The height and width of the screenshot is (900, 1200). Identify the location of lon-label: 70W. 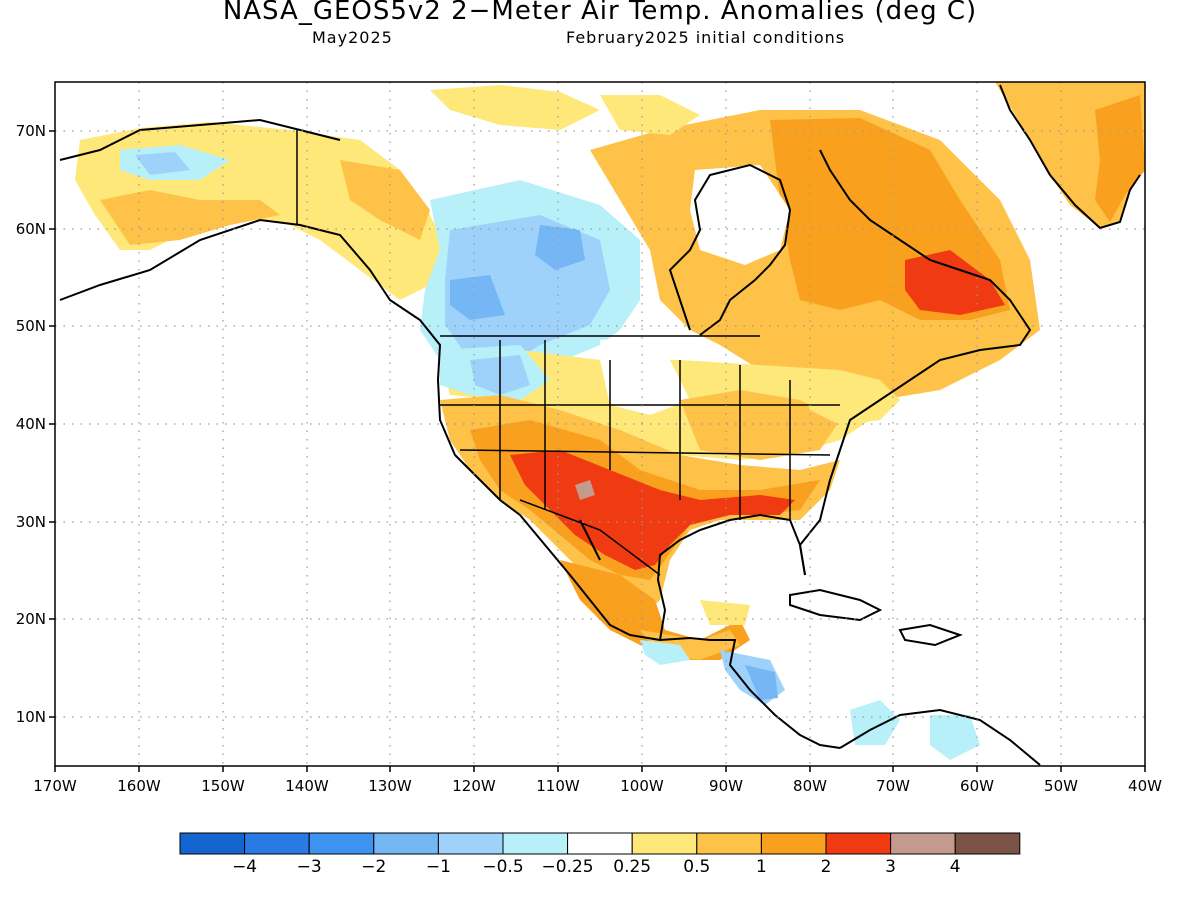
(893, 786).